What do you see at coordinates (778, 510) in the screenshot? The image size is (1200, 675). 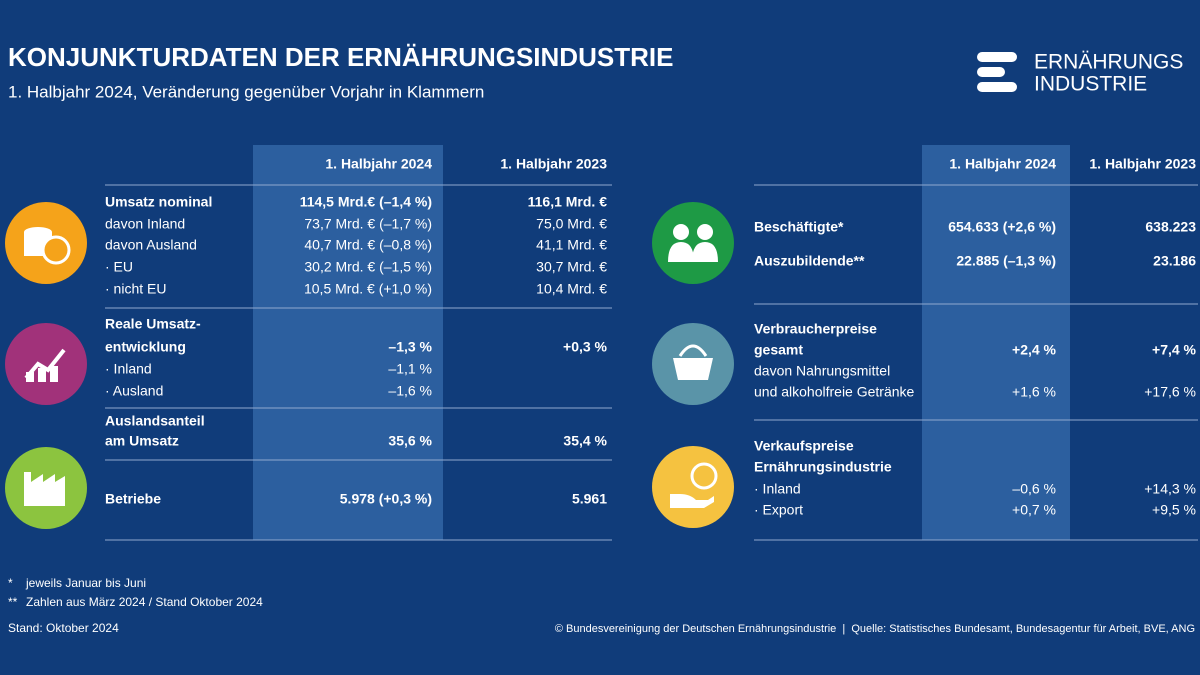 I see `row-label: · Export` at bounding box center [778, 510].